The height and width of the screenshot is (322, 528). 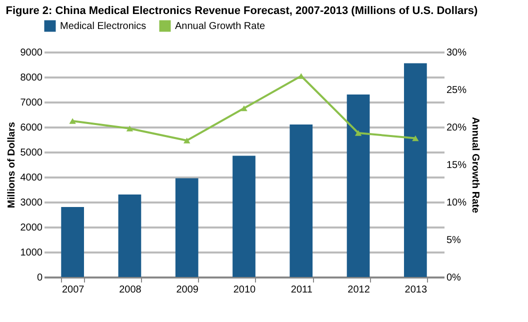 I want to click on x-tick-label: 2012, so click(x=359, y=290).